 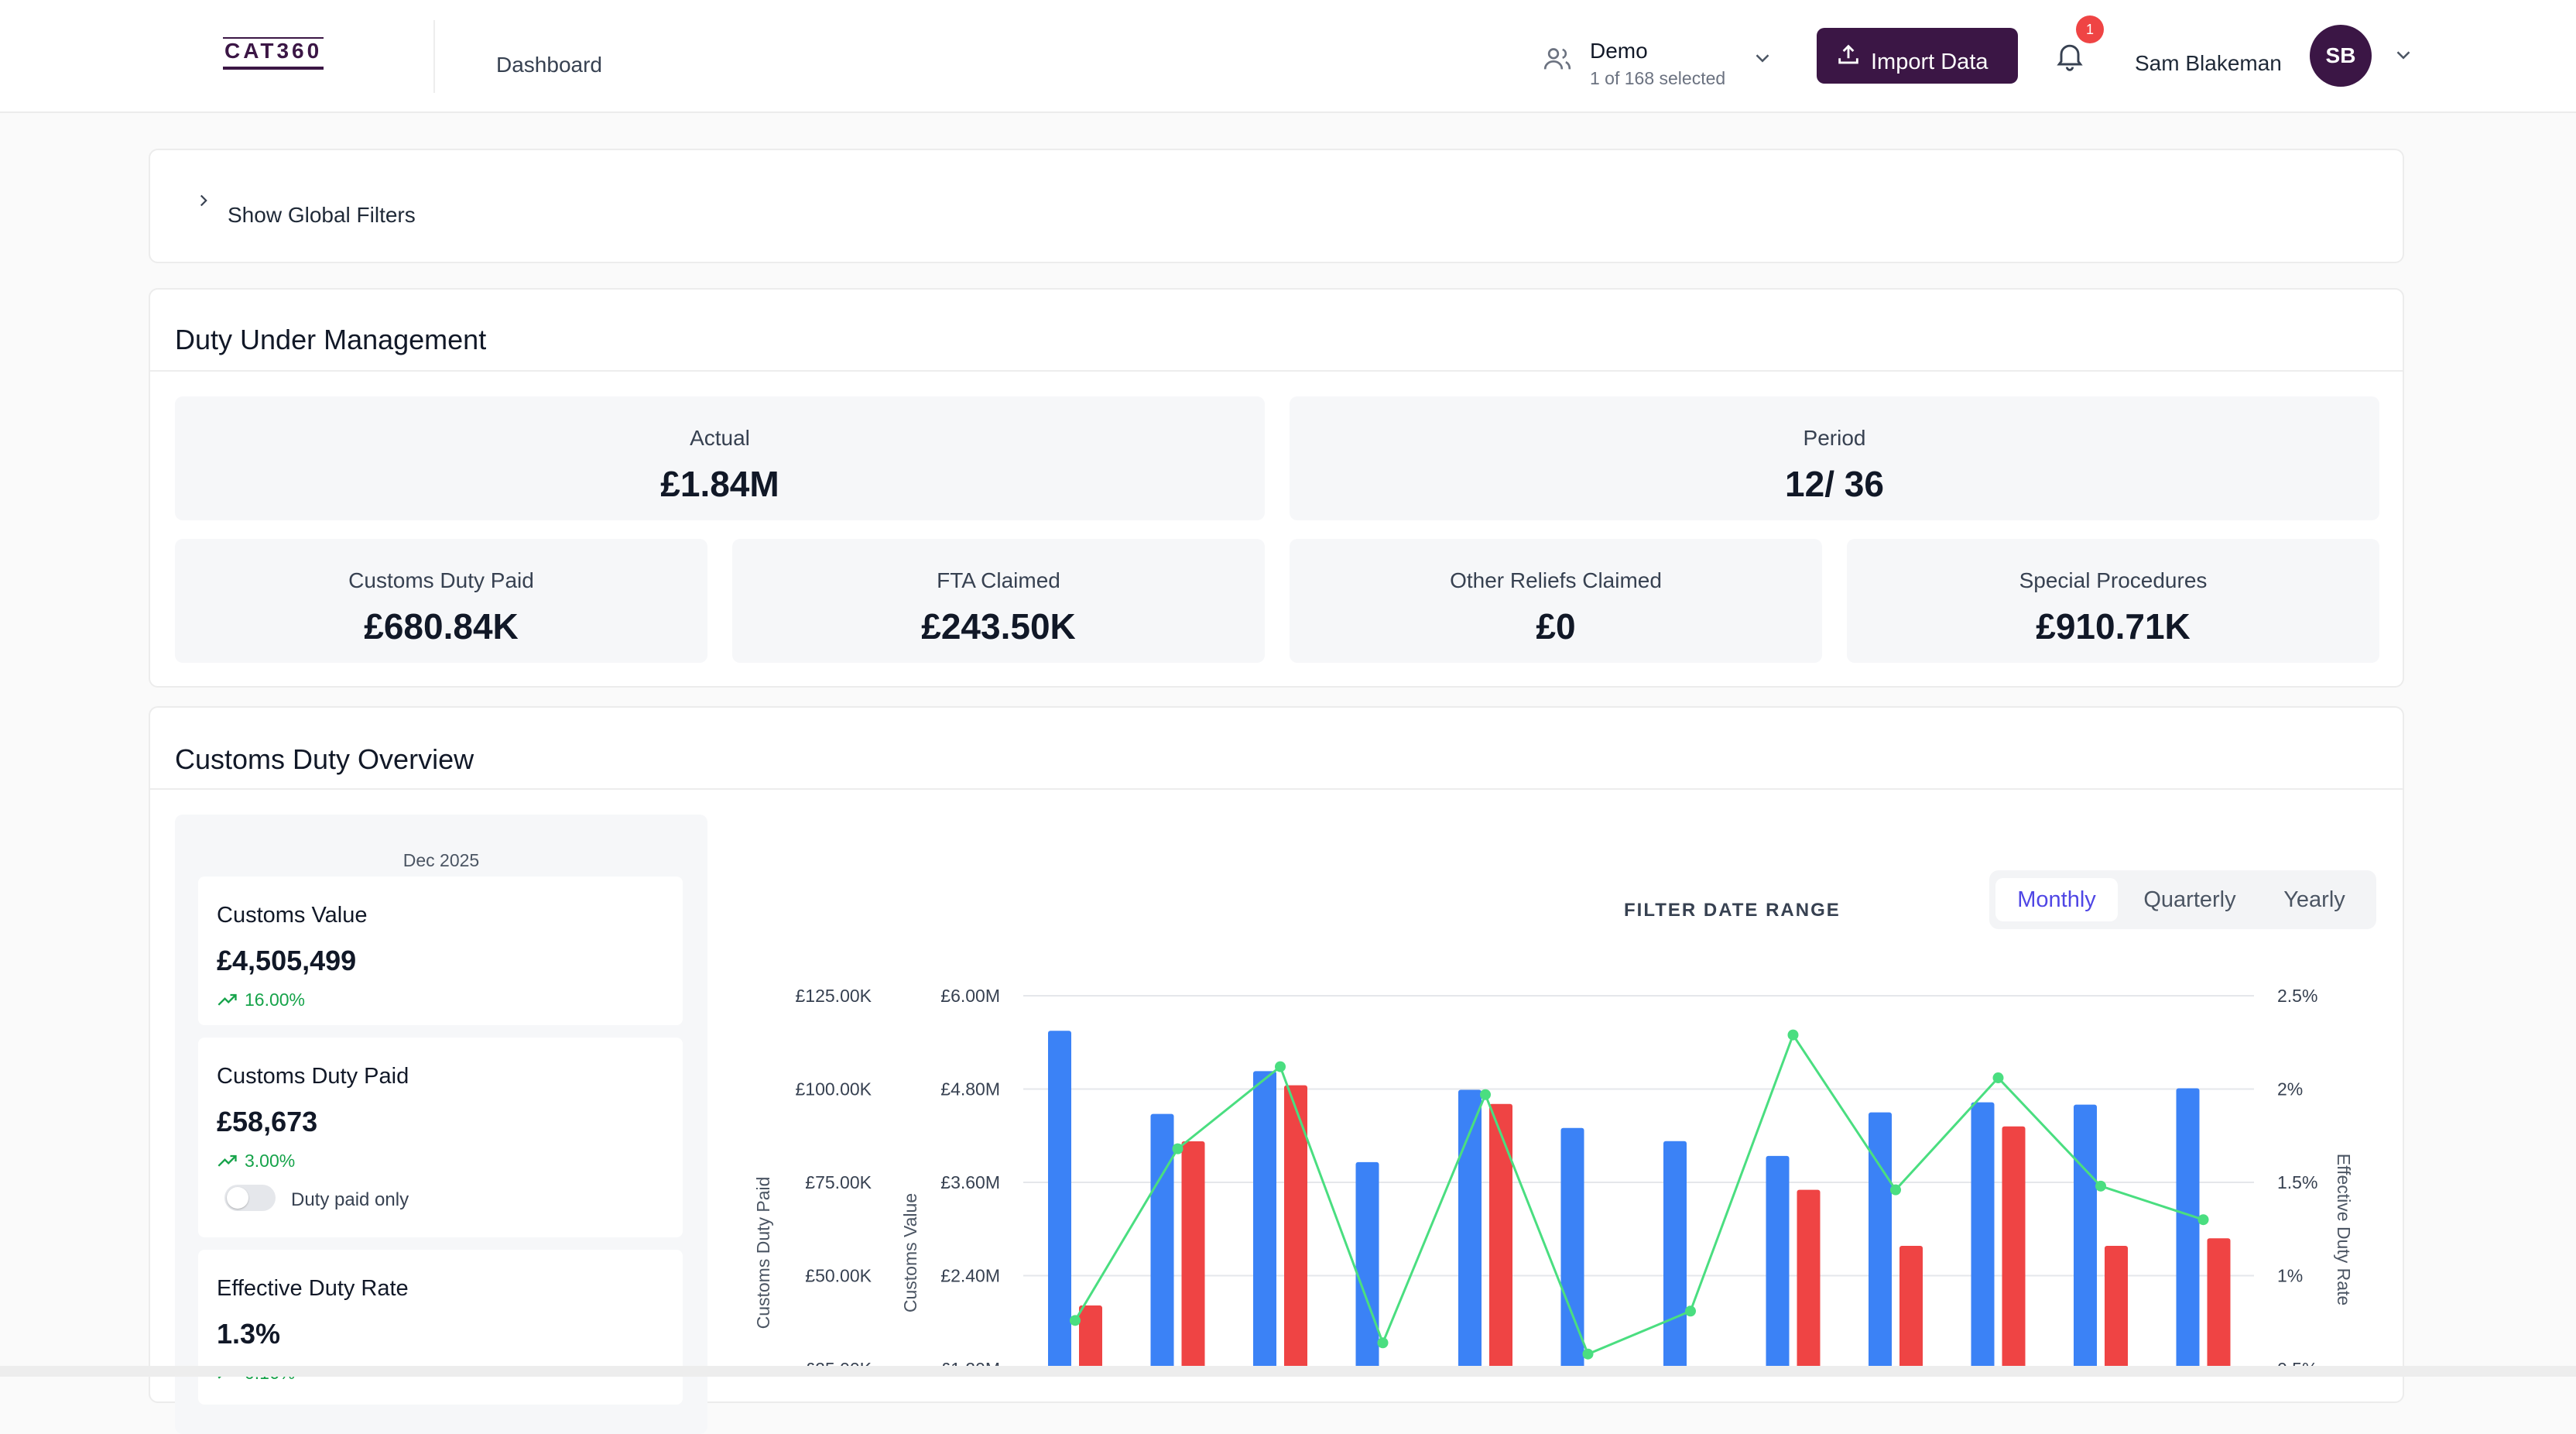 What do you see at coordinates (2290, 1089) in the screenshot?
I see `y-tick-rate: 2%` at bounding box center [2290, 1089].